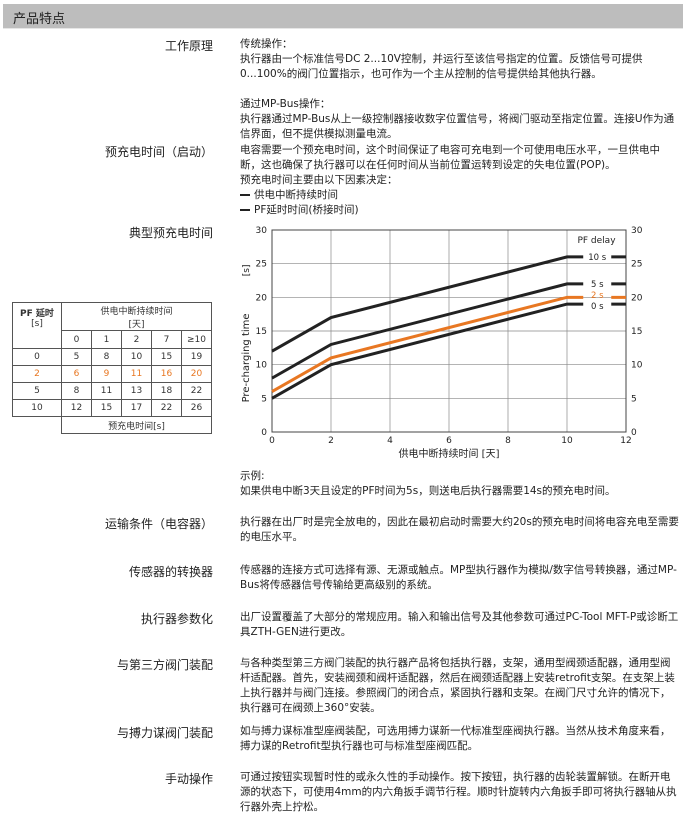  Describe the element at coordinates (428, 491) in the screenshot. I see `para: 如果供电中断3天且设定的PF时间为5s，则送电后执行器需要14s的预充电时间。` at that location.